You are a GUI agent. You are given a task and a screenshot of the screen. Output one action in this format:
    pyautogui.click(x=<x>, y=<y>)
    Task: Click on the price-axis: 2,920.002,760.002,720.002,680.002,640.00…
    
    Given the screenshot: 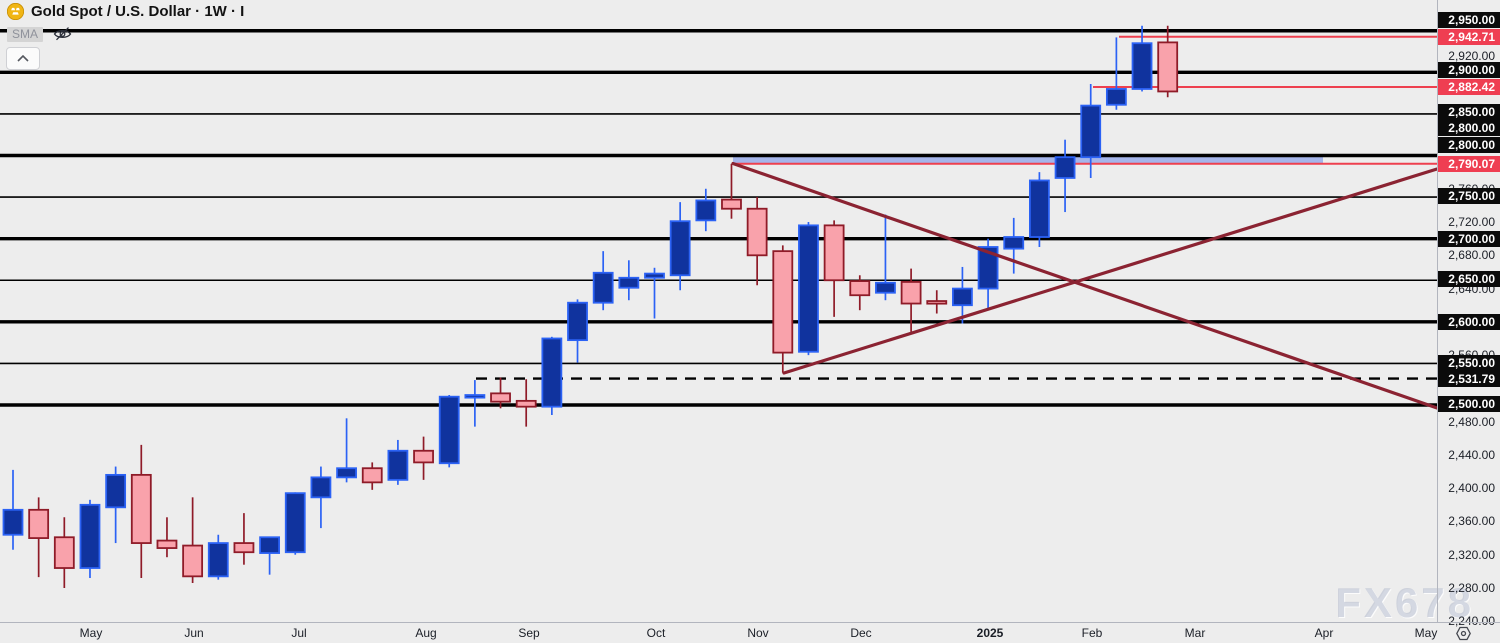 What is the action you would take?
    pyautogui.click(x=1468, y=314)
    